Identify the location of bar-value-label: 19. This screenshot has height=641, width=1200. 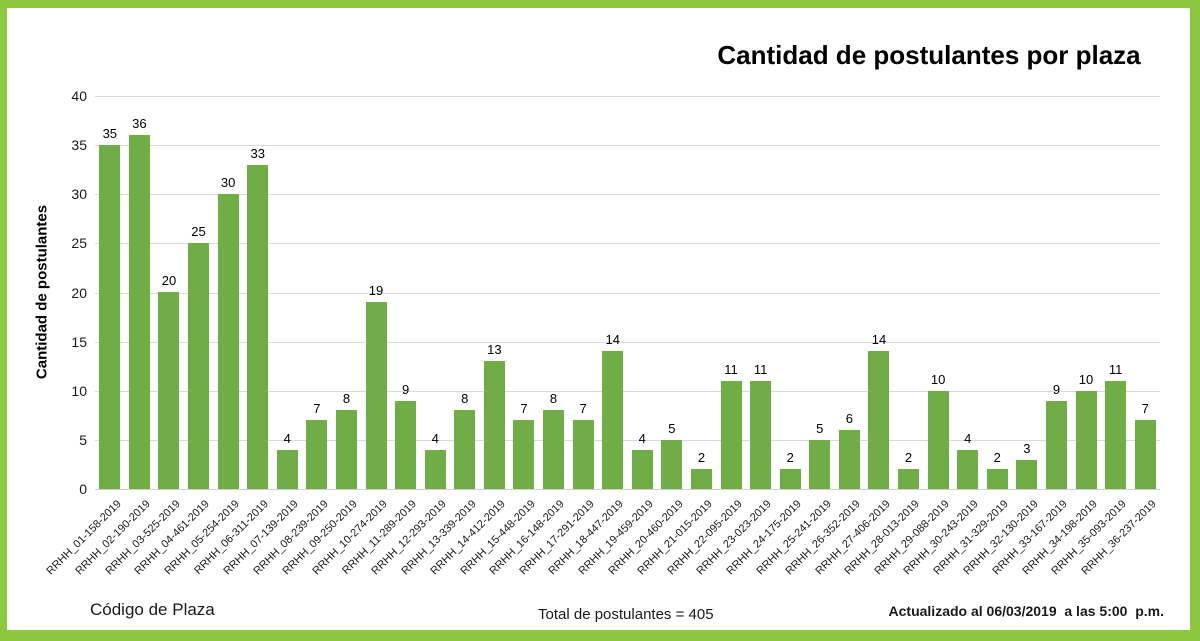
(376, 290).